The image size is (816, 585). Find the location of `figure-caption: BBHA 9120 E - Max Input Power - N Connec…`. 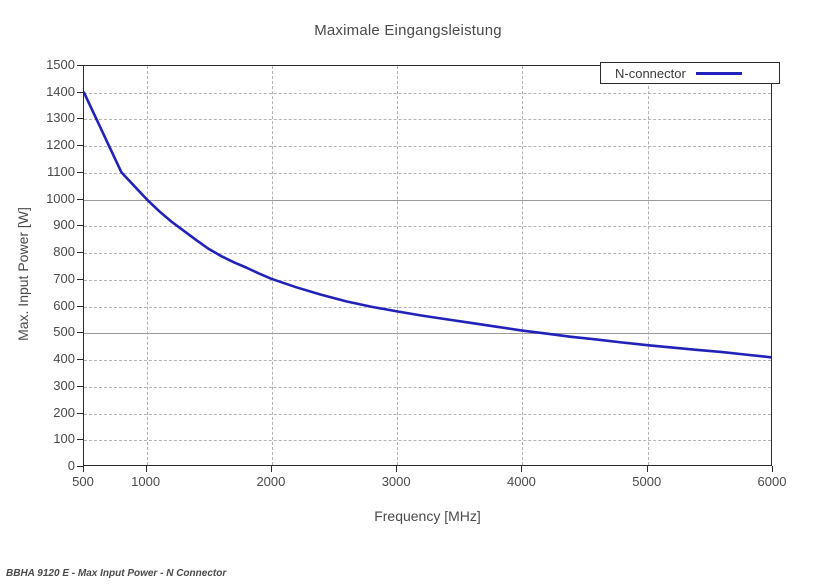

figure-caption: BBHA 9120 E - Max Input Power - N Connec… is located at coordinates (116, 573).